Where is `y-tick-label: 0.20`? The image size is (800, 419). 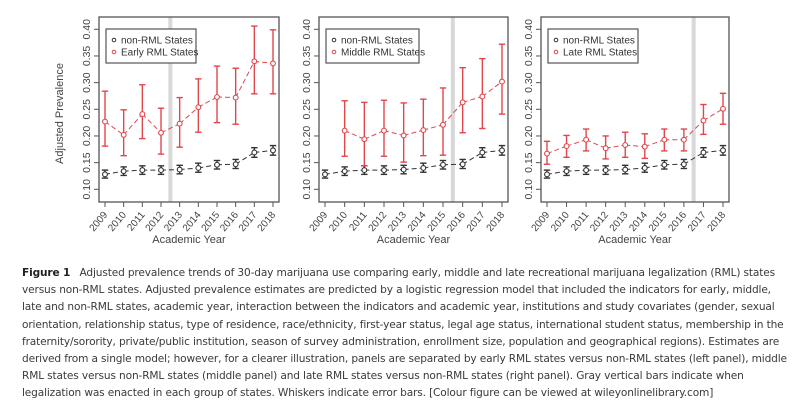 y-tick-label: 0.20 is located at coordinates (529, 136).